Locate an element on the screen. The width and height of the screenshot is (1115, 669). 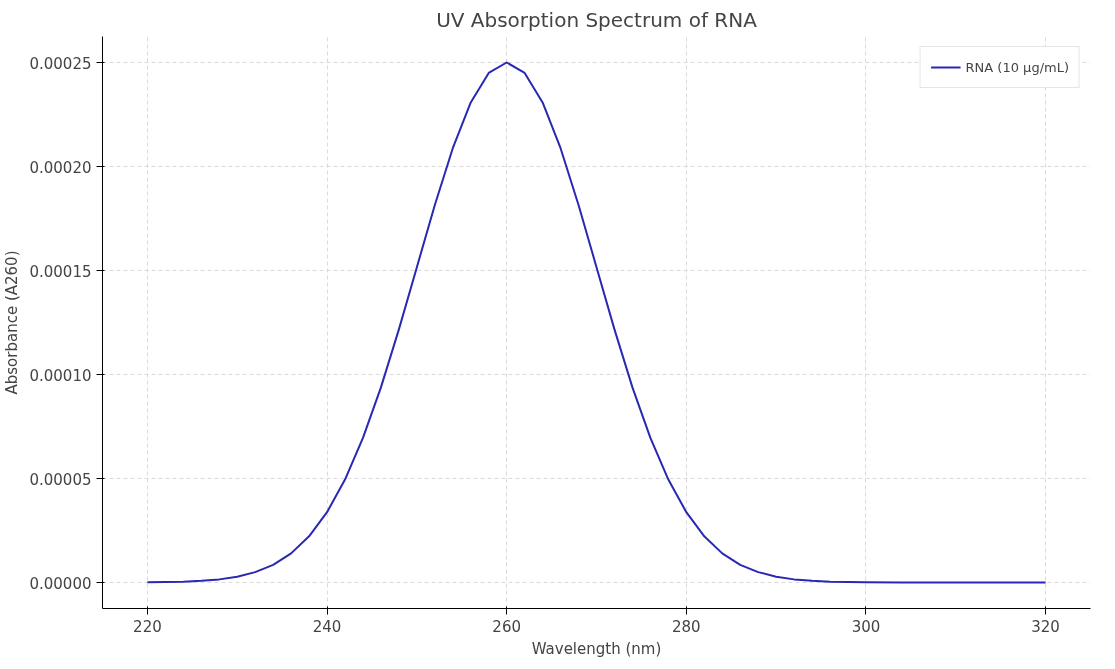
x-tick-label: 300 is located at coordinates (866, 626).